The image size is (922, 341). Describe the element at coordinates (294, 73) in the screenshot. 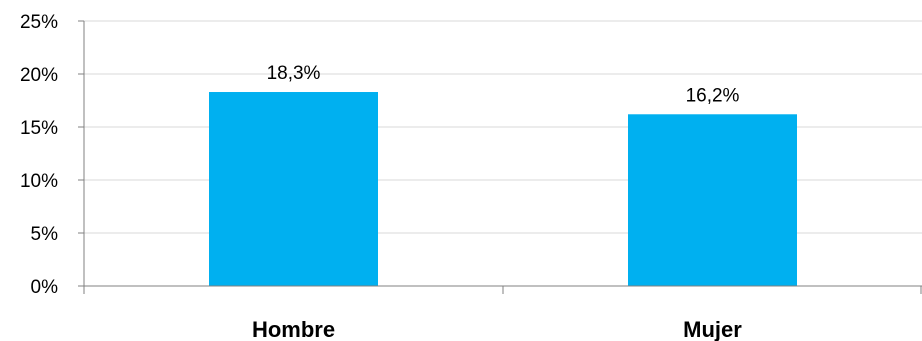

I see `data-label: 18,3%` at that location.